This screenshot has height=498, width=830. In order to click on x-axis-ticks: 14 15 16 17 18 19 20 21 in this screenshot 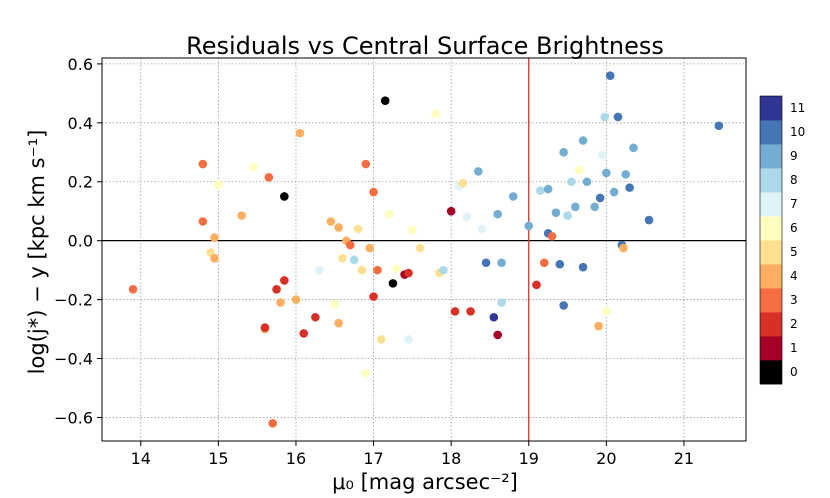, I will do `click(412, 454)`.